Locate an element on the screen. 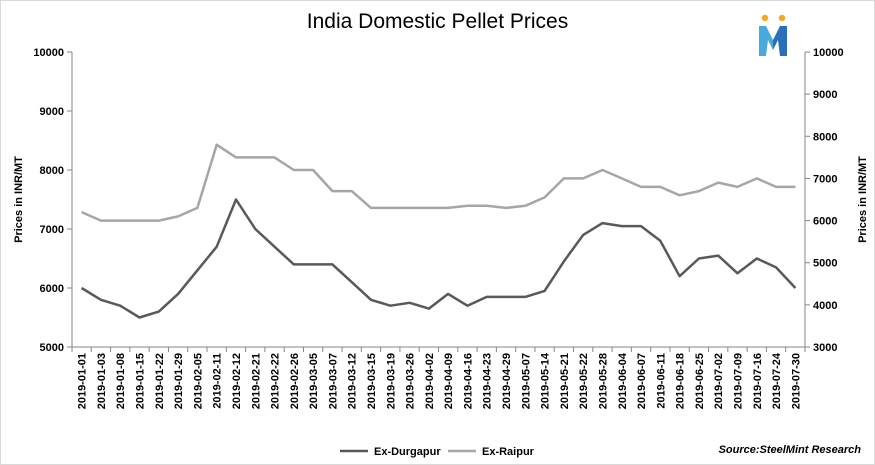  x-tick-label: 2019-05-14 is located at coordinates (546, 380).